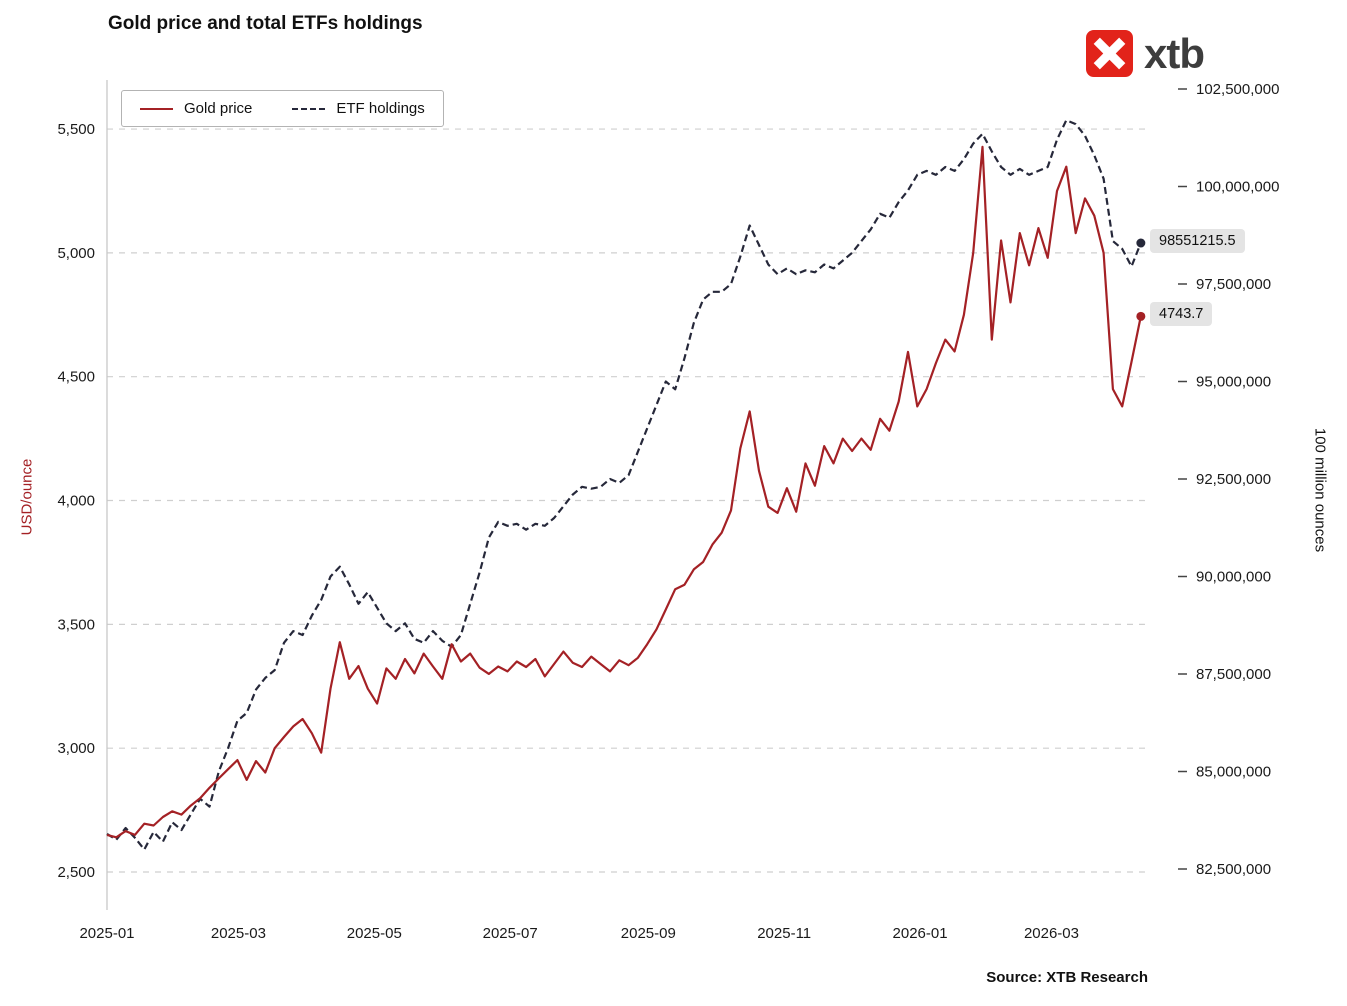  I want to click on legend-item-gold-price: Gold price, so click(196, 108).